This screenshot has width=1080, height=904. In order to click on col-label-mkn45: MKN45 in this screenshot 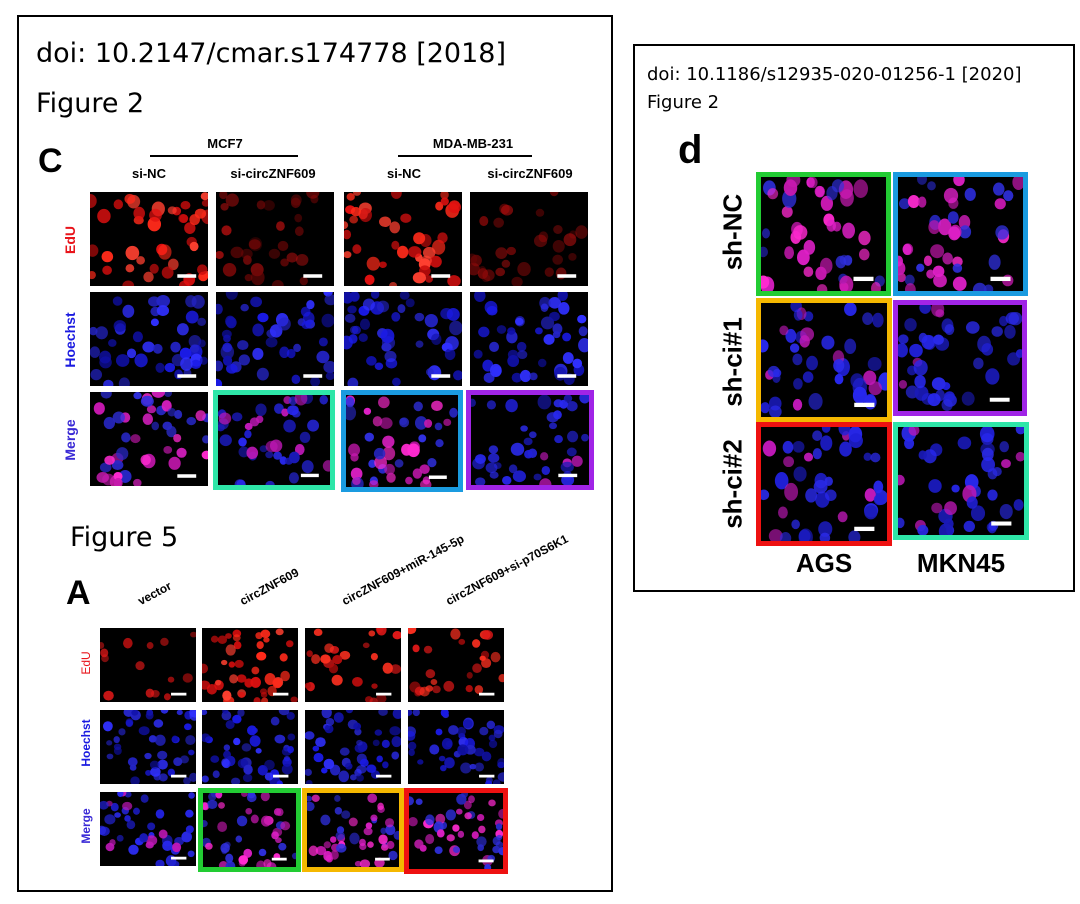, I will do `click(961, 563)`.